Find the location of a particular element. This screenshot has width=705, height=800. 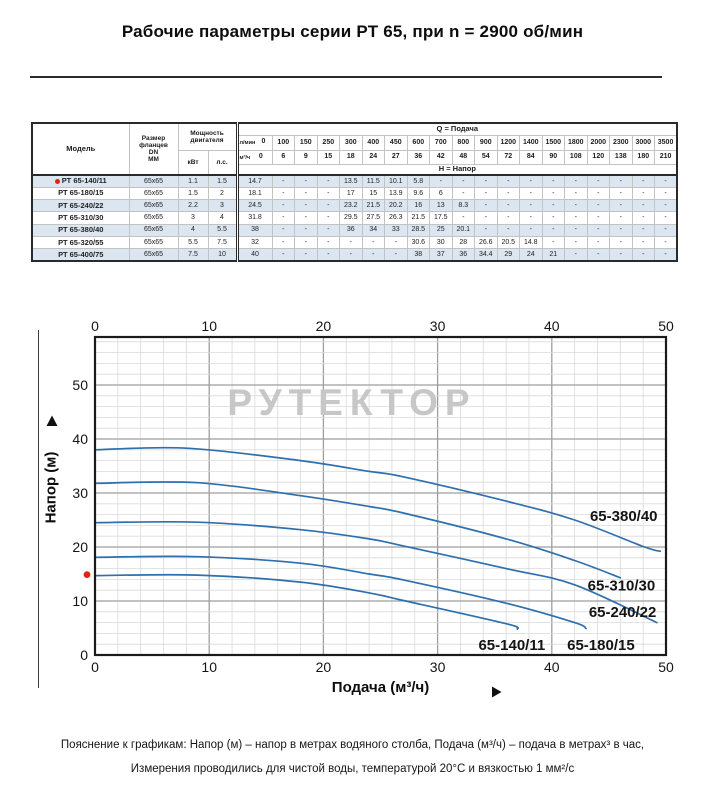

col-header-hp: л.с. is located at coordinates (222, 162).